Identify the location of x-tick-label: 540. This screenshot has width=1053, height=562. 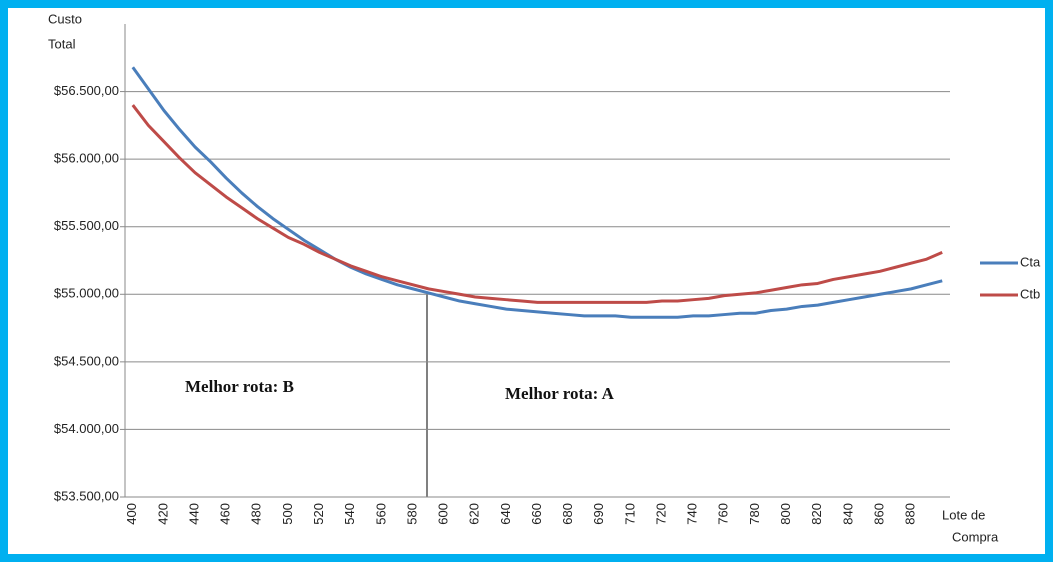
(349, 514).